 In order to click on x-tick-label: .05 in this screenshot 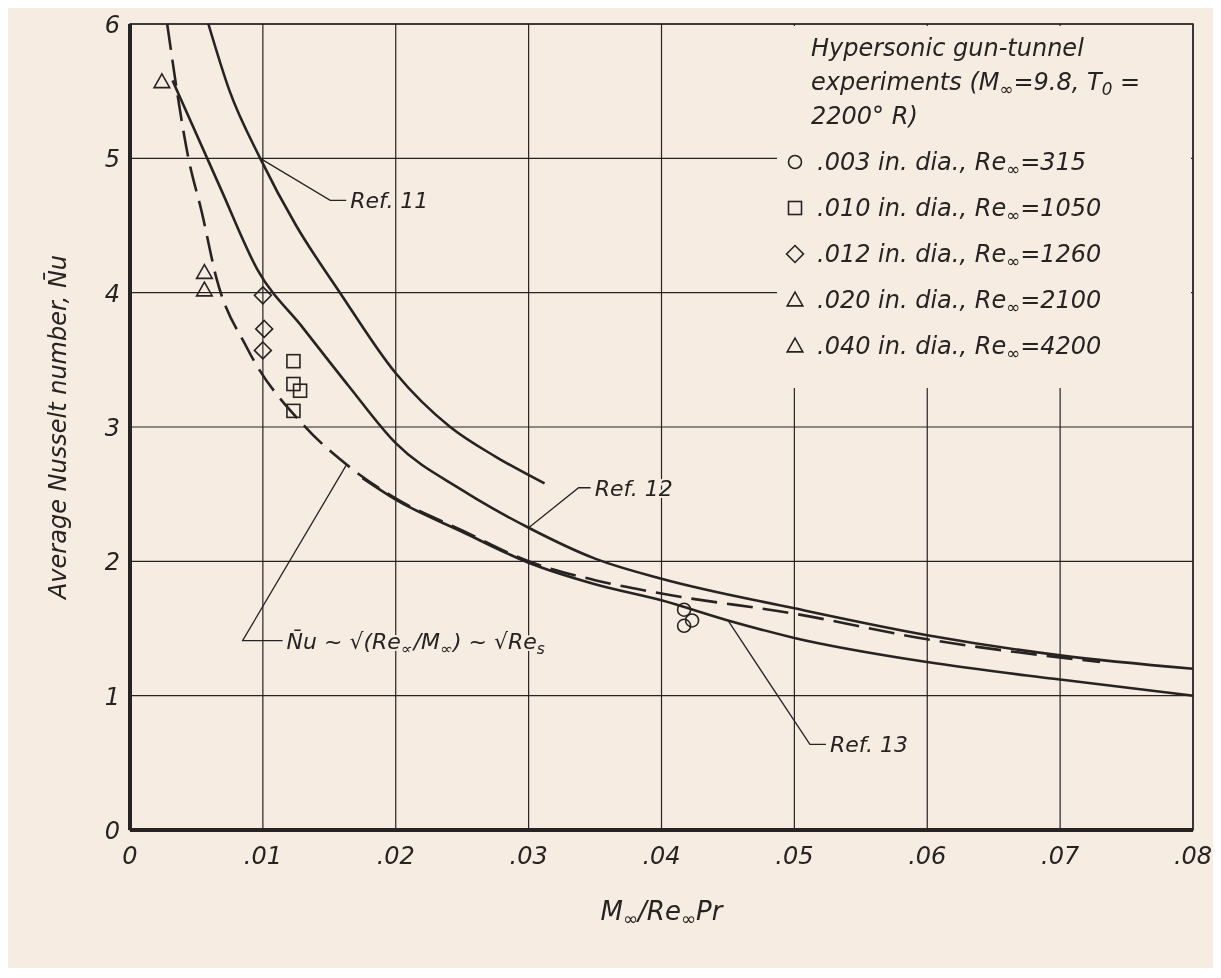, I will do `click(794, 856)`.